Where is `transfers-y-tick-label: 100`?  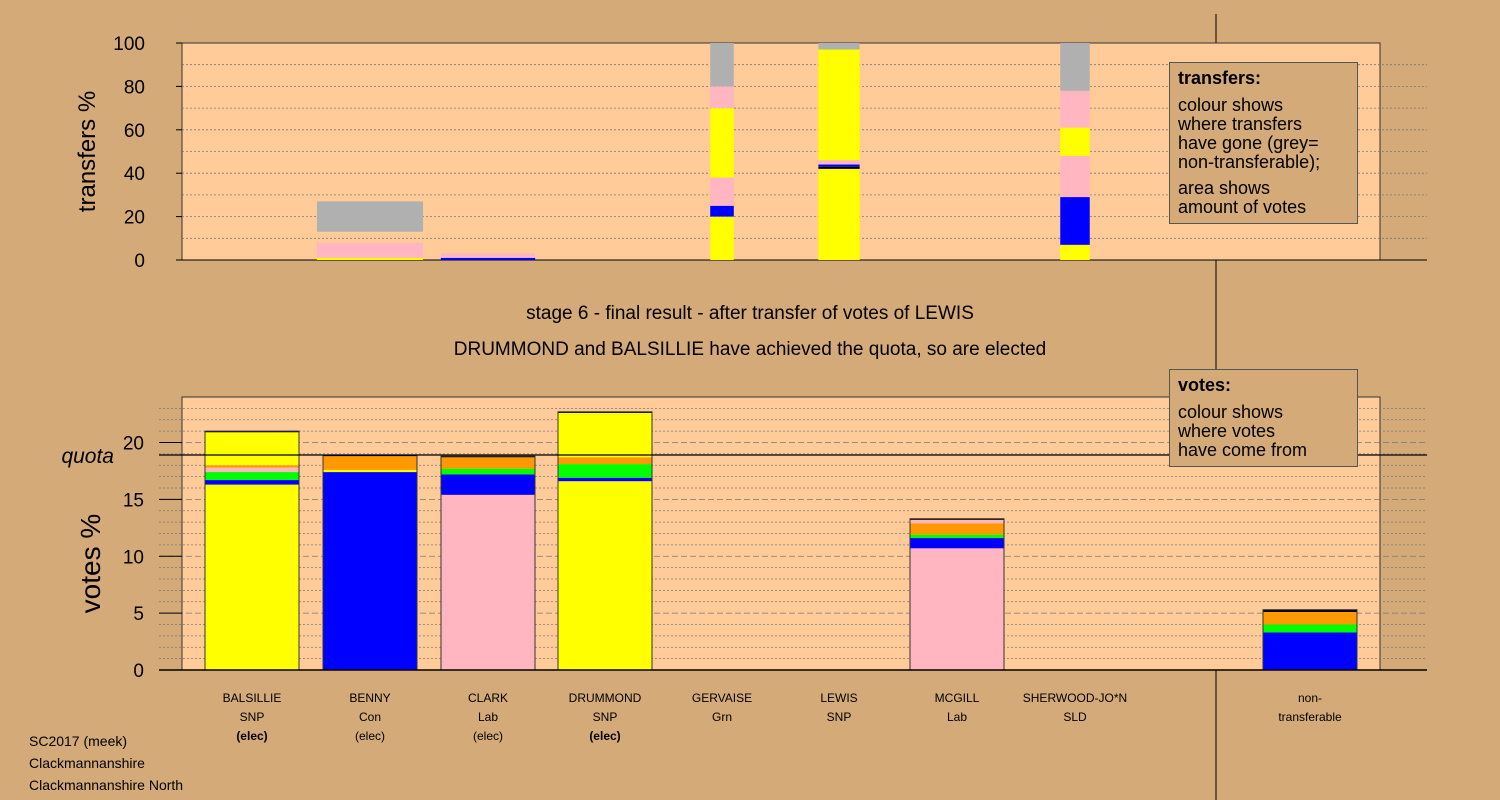
transfers-y-tick-label: 100 is located at coordinates (129, 44).